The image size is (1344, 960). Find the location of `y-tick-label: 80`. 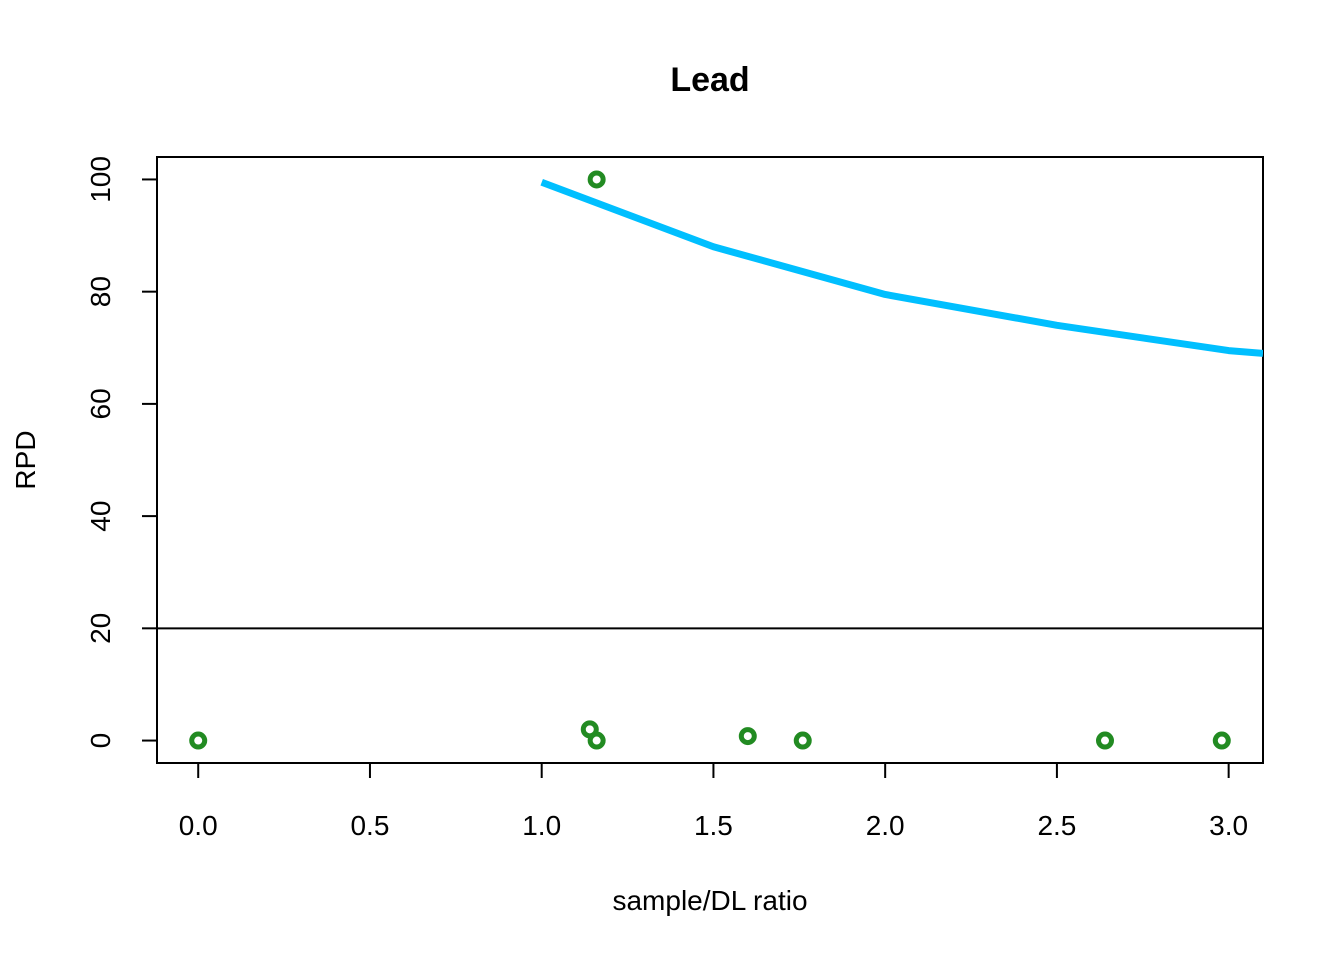

y-tick-label: 80 is located at coordinates (100, 291).